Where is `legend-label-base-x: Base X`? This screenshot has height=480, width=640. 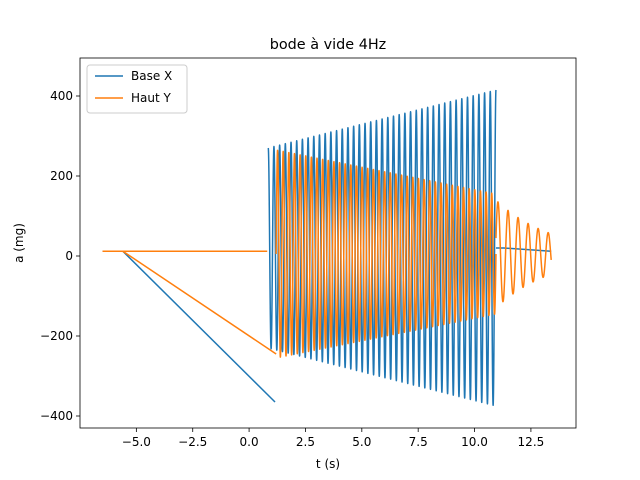 legend-label-base-x: Base X is located at coordinates (151, 76).